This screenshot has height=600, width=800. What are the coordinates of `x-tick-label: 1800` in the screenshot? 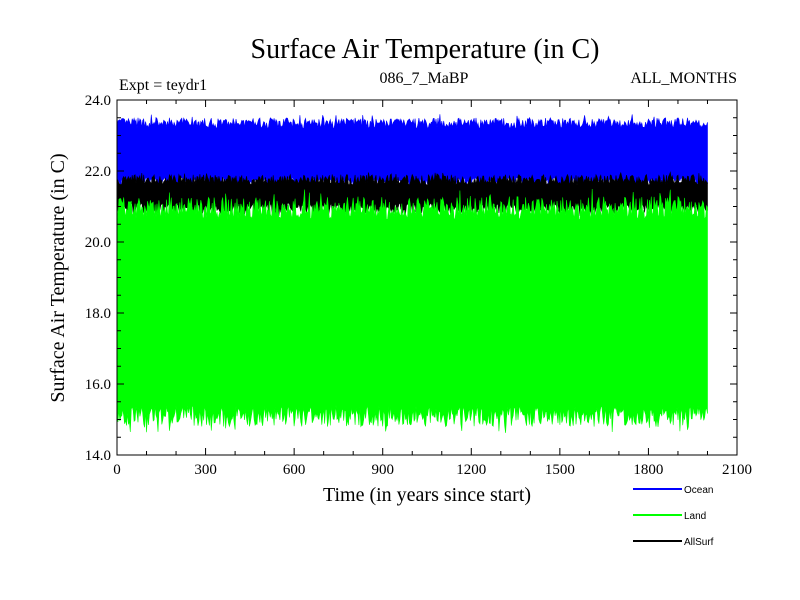 It's located at (648, 470).